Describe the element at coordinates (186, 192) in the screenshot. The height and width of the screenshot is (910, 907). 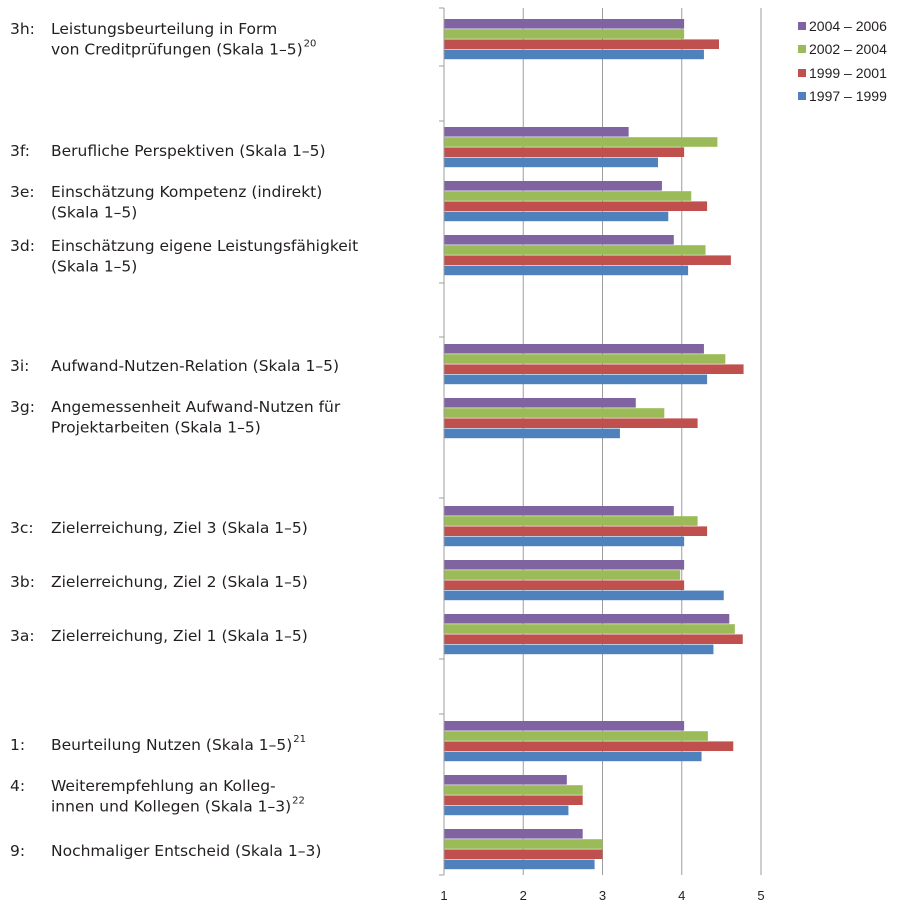
I see `category-label: Einschätzung Kompetenz (indirekt)` at that location.